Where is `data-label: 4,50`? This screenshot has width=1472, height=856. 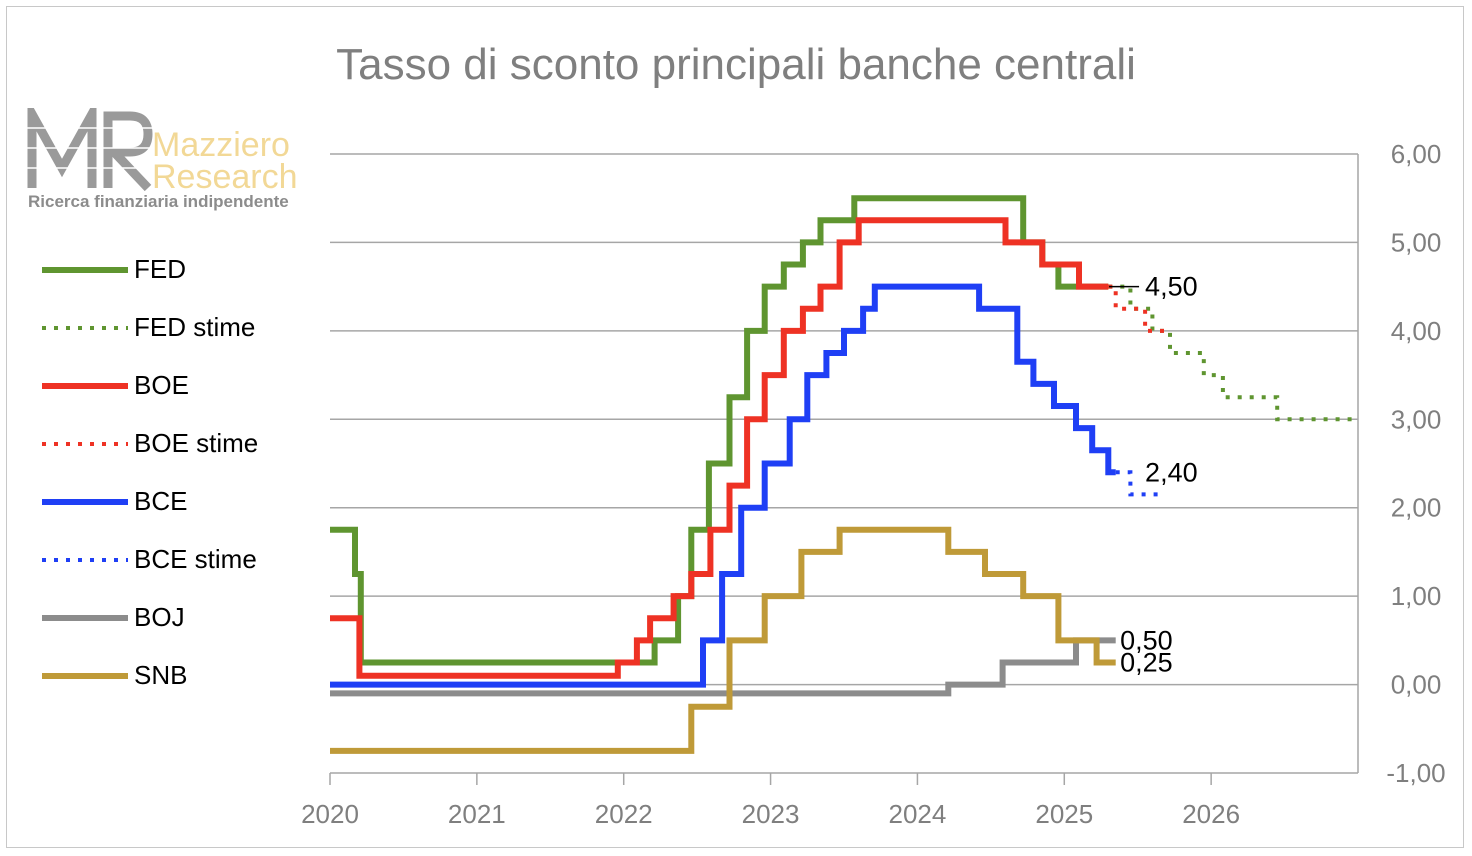
data-label: 4,50 is located at coordinates (1171, 287).